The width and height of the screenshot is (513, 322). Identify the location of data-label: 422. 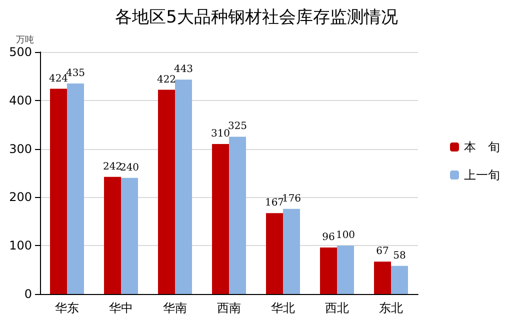
(166, 80).